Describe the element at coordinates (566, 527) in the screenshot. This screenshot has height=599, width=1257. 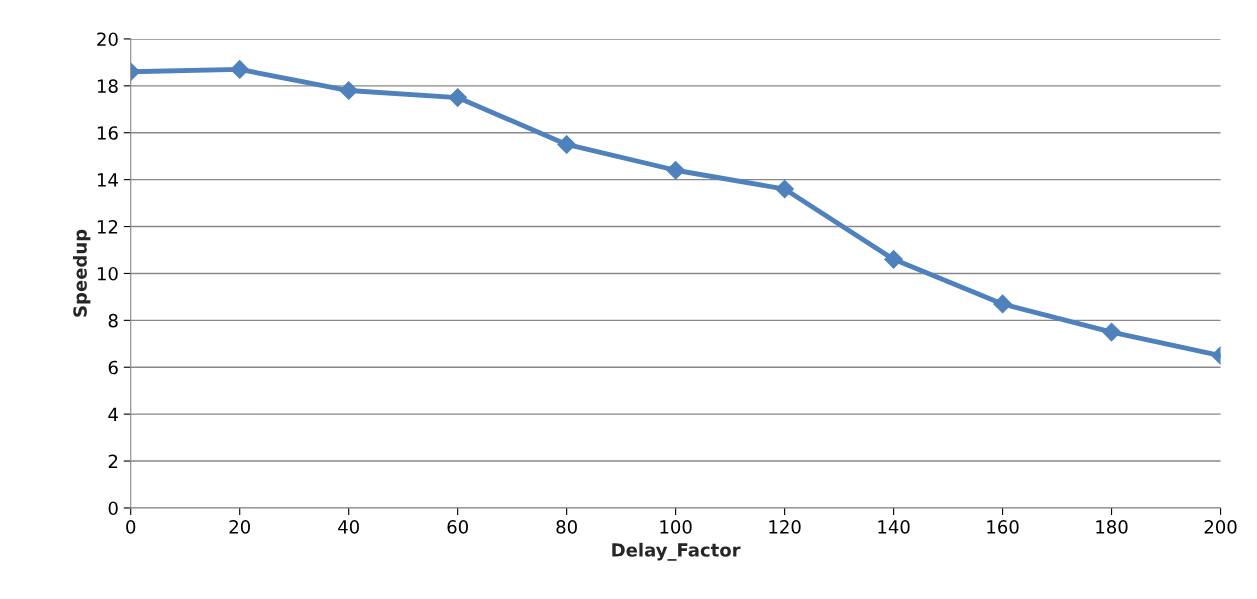
I see `x-tick-label: 80` at that location.